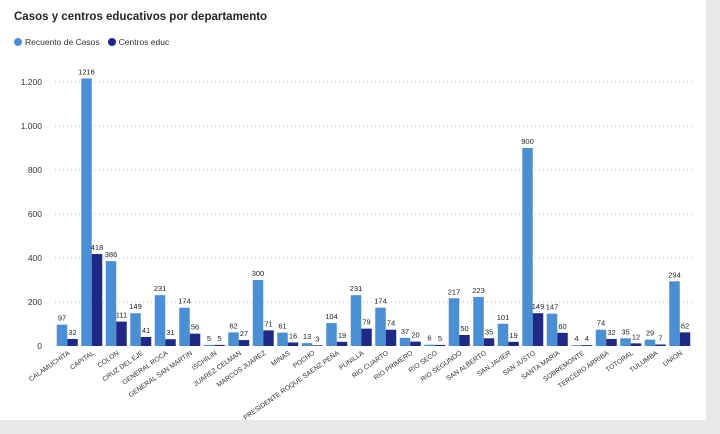 This screenshot has height=434, width=720. I want to click on y-tick-label: 400, so click(35, 258).